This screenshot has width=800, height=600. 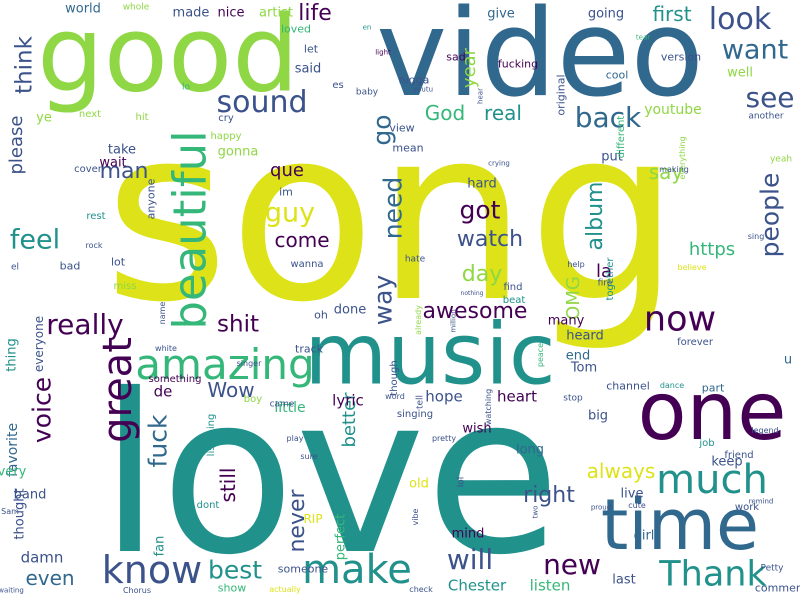 What do you see at coordinates (561, 95) in the screenshot?
I see `word-original: original` at bounding box center [561, 95].